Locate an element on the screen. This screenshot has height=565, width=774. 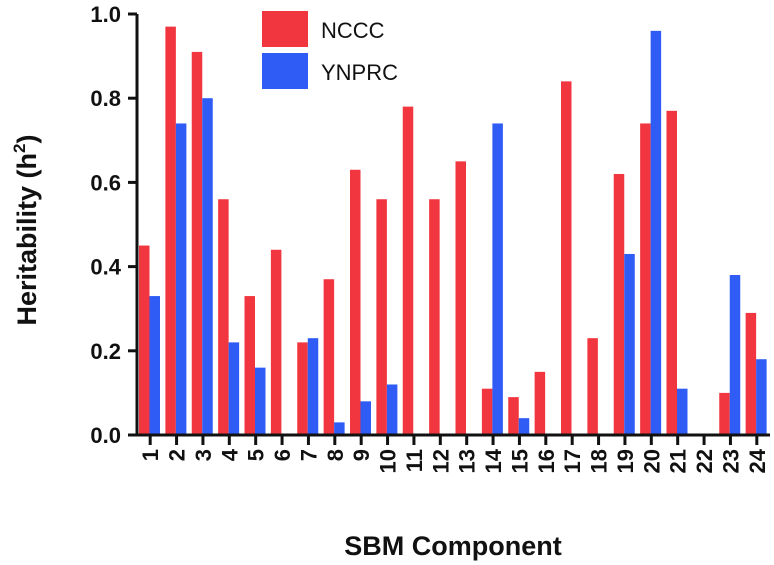
y-tick-label: 0.6 is located at coordinates (105, 182).